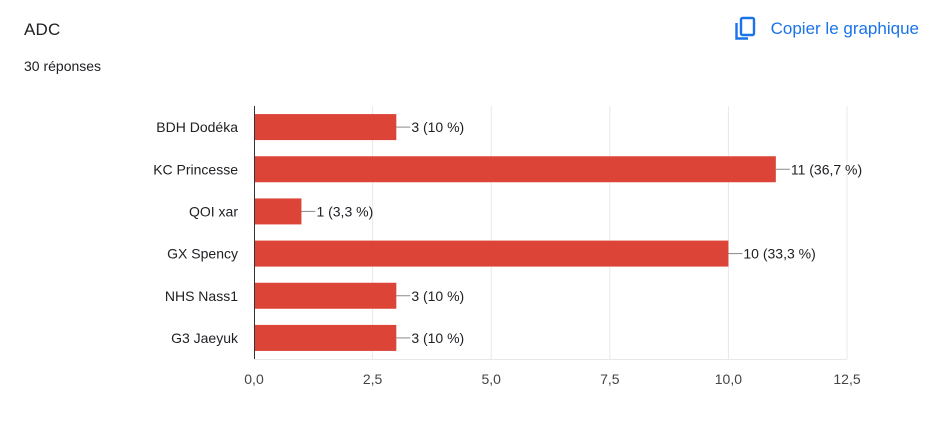 The height and width of the screenshot is (430, 947). What do you see at coordinates (201, 296) in the screenshot?
I see `category-label: NHS Nass1` at bounding box center [201, 296].